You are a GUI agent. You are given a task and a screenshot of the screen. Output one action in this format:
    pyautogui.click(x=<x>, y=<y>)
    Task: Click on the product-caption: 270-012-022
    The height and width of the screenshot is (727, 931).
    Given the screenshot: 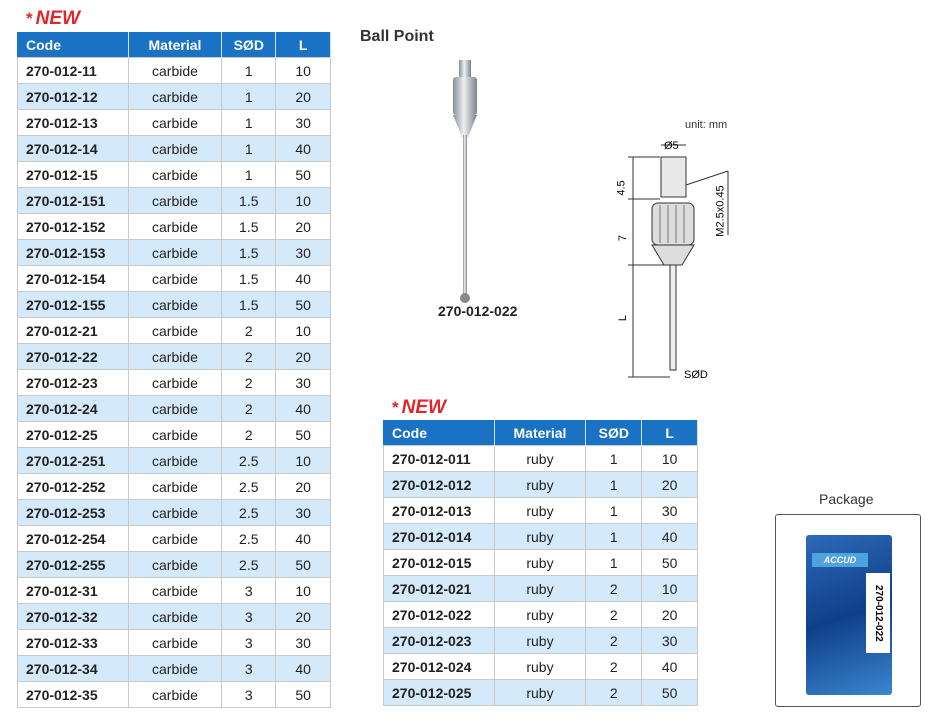 What is the action you would take?
    pyautogui.click(x=478, y=311)
    